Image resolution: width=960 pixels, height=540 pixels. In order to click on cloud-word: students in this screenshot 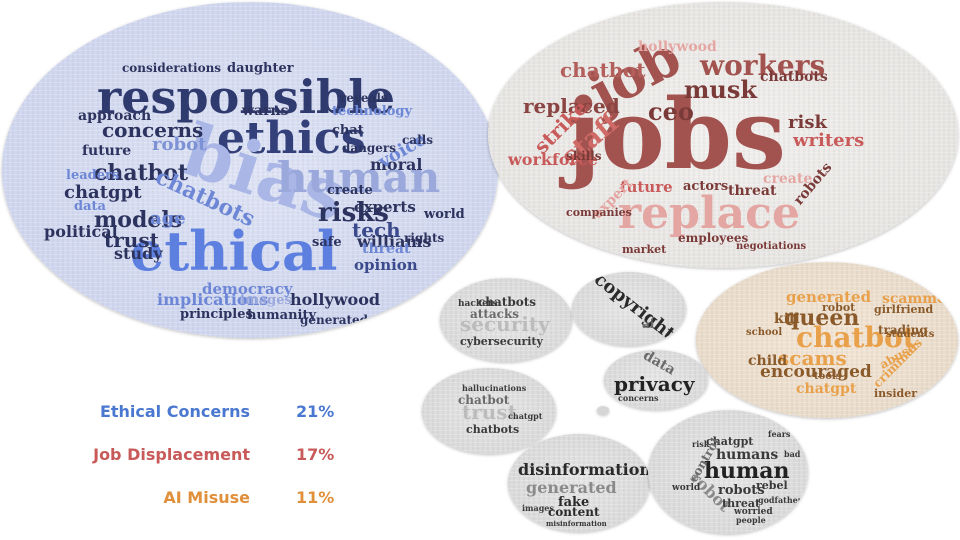, I will do `click(910, 334)`.